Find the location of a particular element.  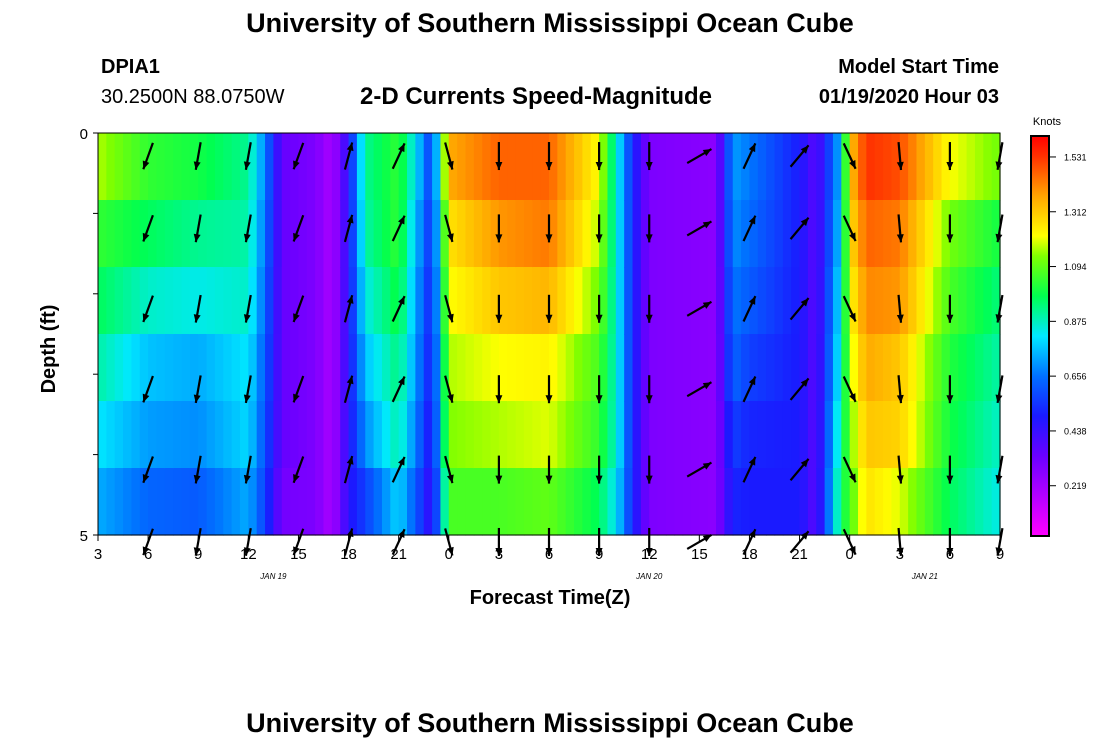

colorbar-scale is located at coordinates (1040, 336).